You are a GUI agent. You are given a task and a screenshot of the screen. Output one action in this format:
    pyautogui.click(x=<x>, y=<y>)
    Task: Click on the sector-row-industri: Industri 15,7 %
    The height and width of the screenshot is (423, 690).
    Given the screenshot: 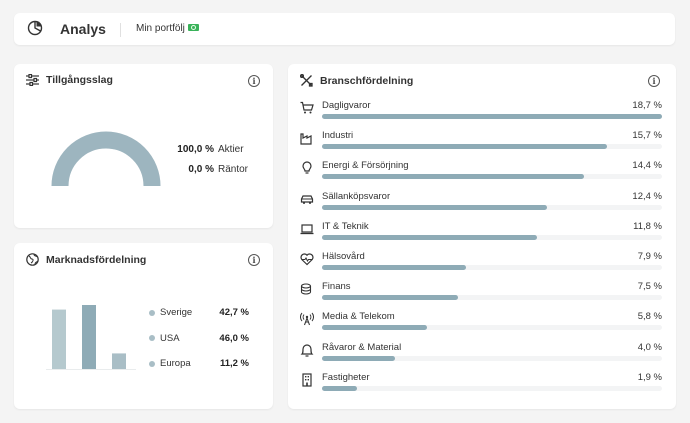 What is the action you would take?
    pyautogui.click(x=483, y=144)
    